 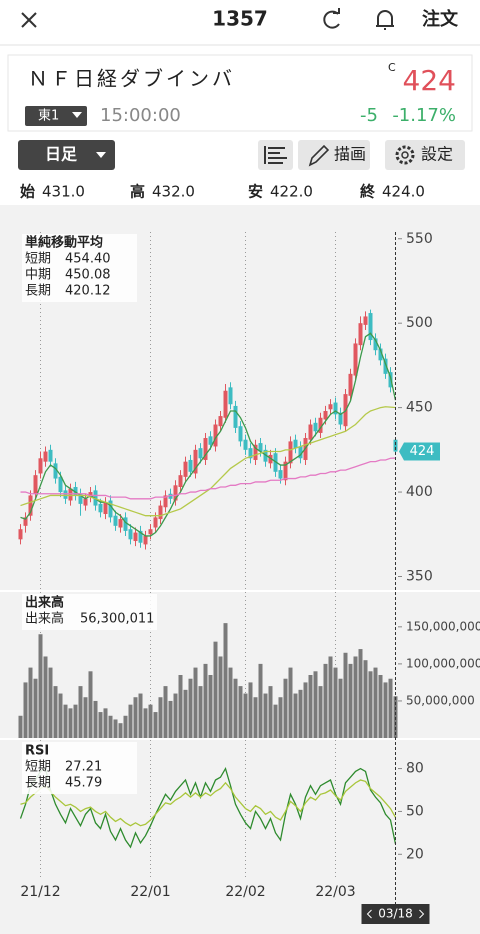 I want to click on cursor-date-box, so click(x=395, y=914).